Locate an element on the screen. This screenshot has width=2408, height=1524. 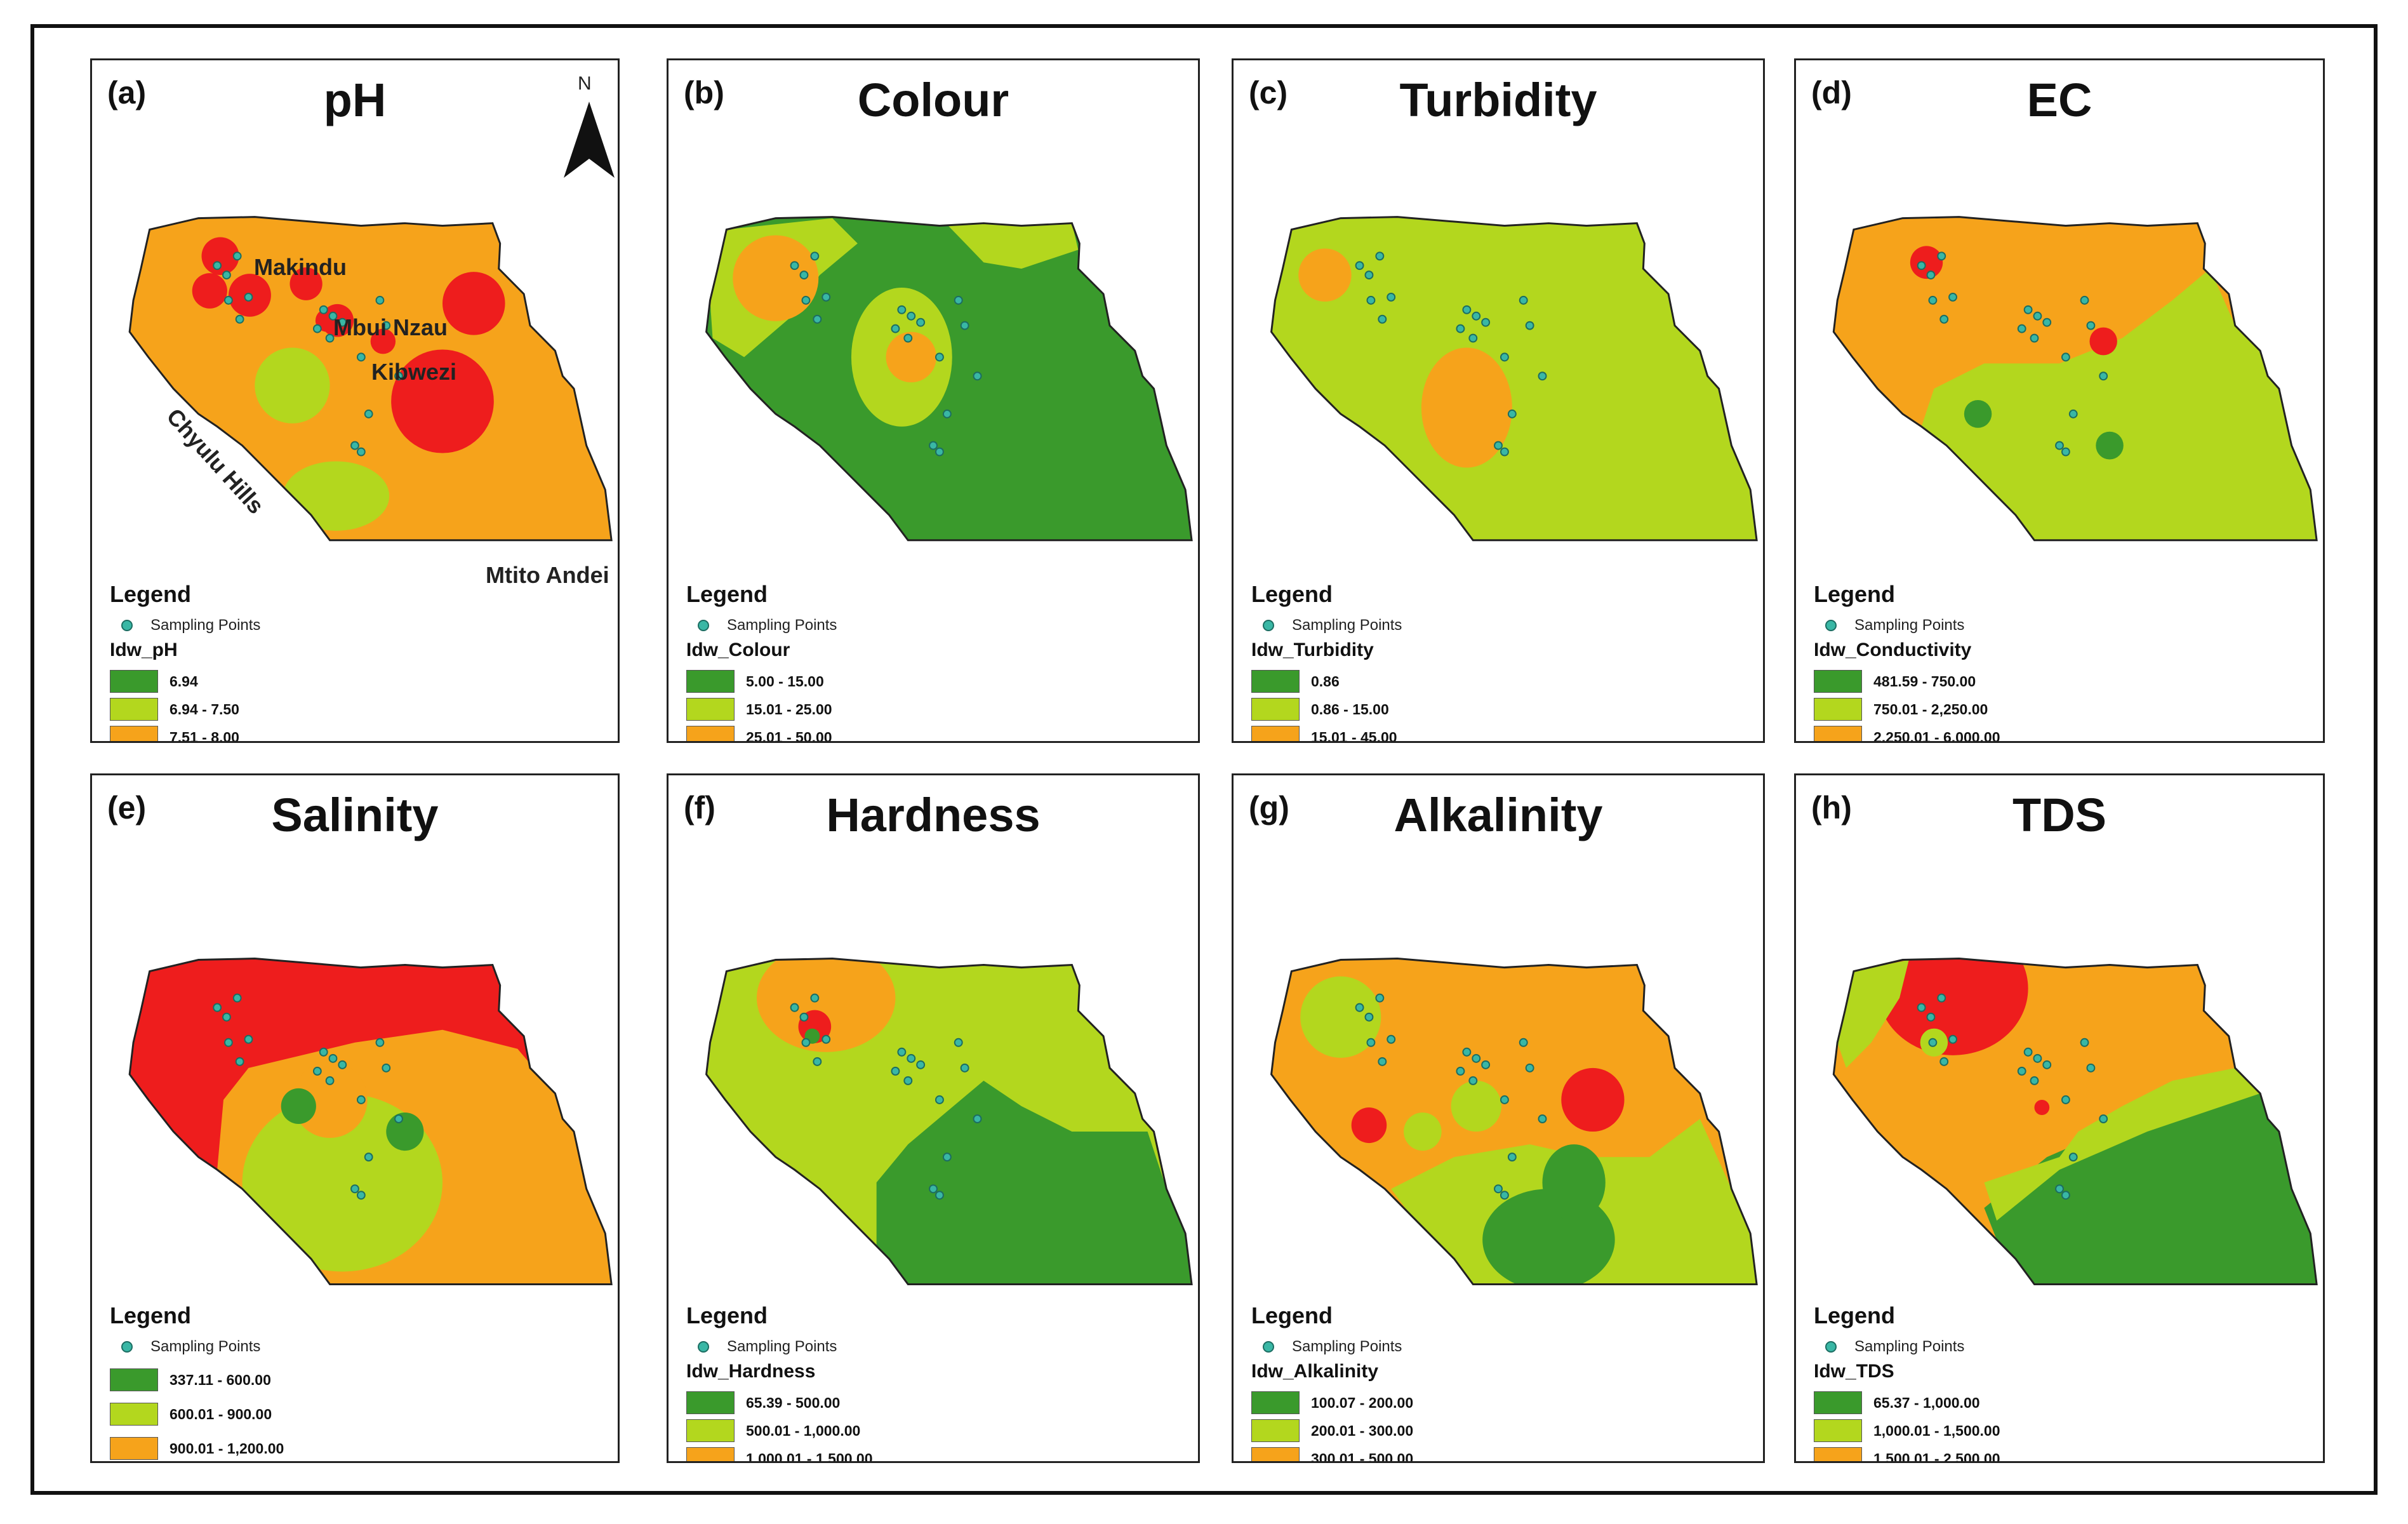
sampling-points-legend: Sampling Points is located at coordinates (1889, 626).